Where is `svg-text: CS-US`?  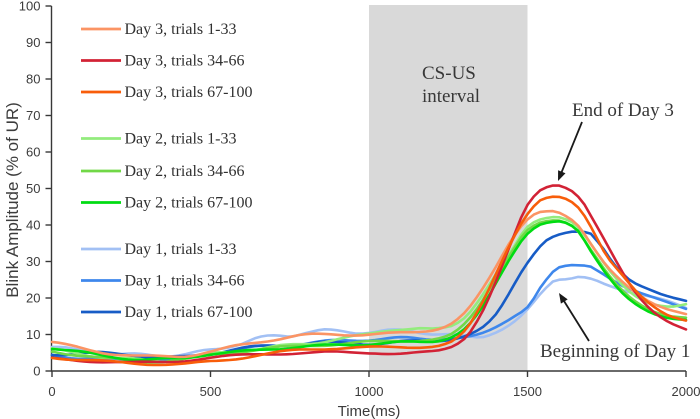
svg-text: CS-US is located at coordinates (449, 73).